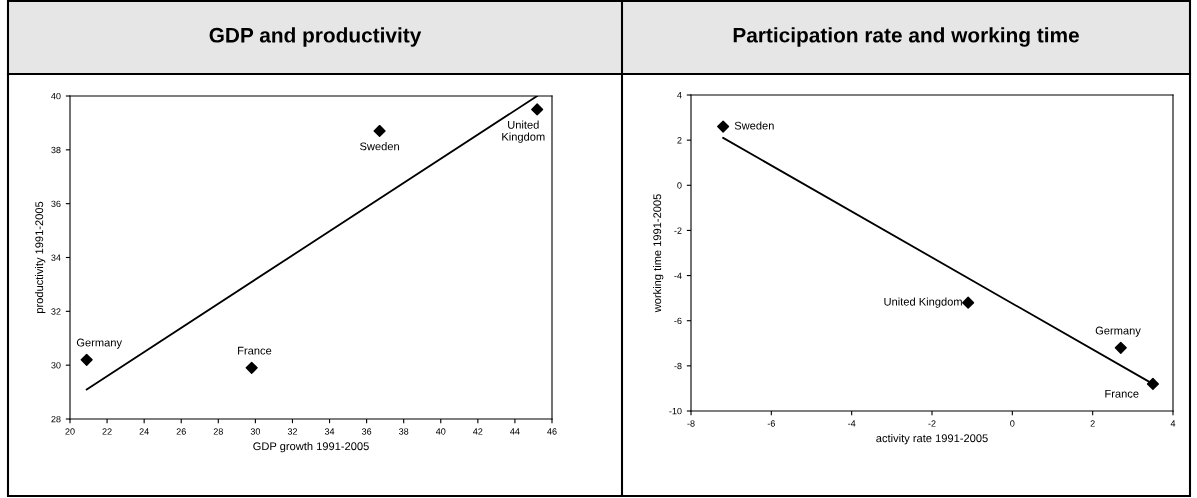 This screenshot has width=1197, height=498. What do you see at coordinates (218, 431) in the screenshot?
I see `x-tick-label: 28` at bounding box center [218, 431].